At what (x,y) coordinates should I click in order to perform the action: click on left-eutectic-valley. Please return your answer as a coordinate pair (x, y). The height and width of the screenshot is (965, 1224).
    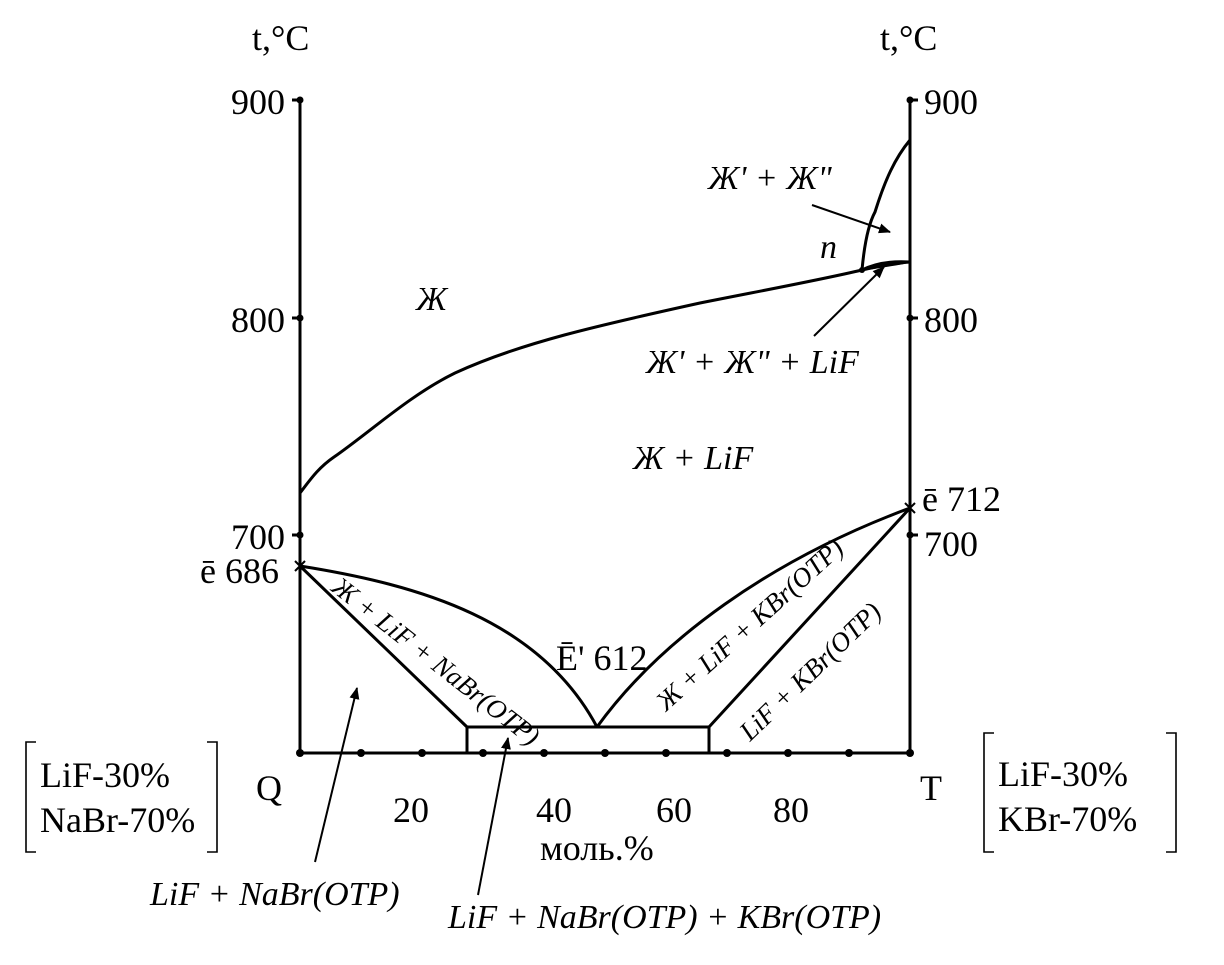
    Looking at the image, I should click on (449, 646).